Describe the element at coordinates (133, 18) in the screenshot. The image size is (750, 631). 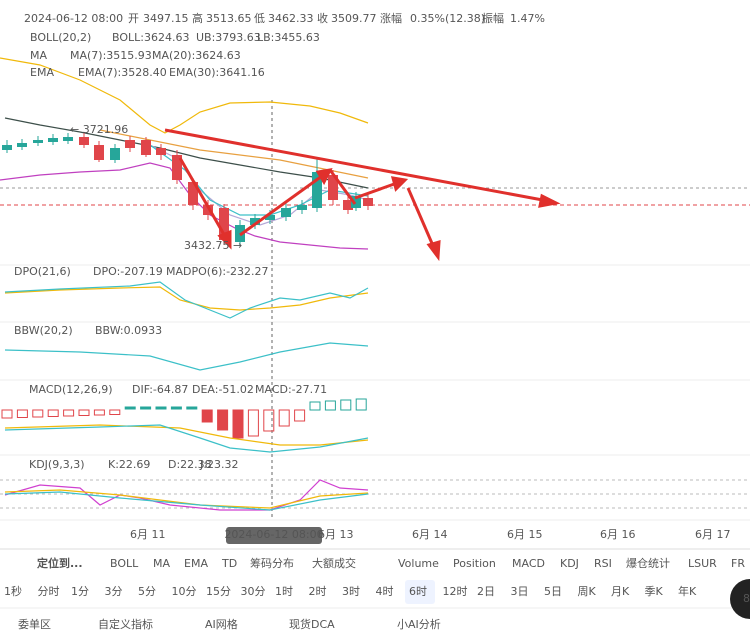
I see `header-open-label: 开` at that location.